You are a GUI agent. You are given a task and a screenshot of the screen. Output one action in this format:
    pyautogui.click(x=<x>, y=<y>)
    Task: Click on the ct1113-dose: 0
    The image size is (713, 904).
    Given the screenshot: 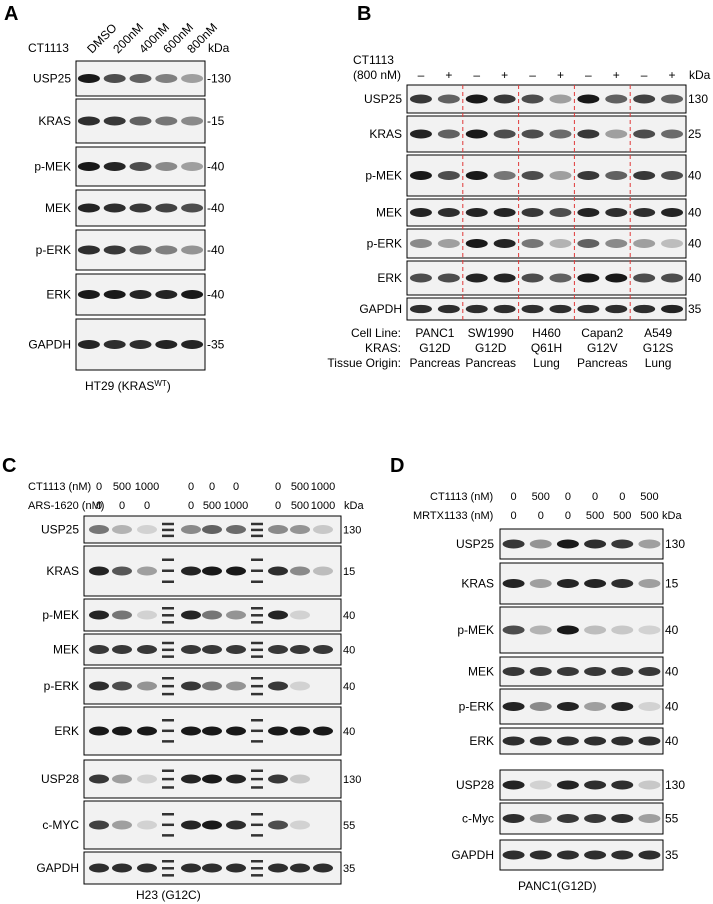 What is the action you would take?
    pyautogui.click(x=595, y=497)
    